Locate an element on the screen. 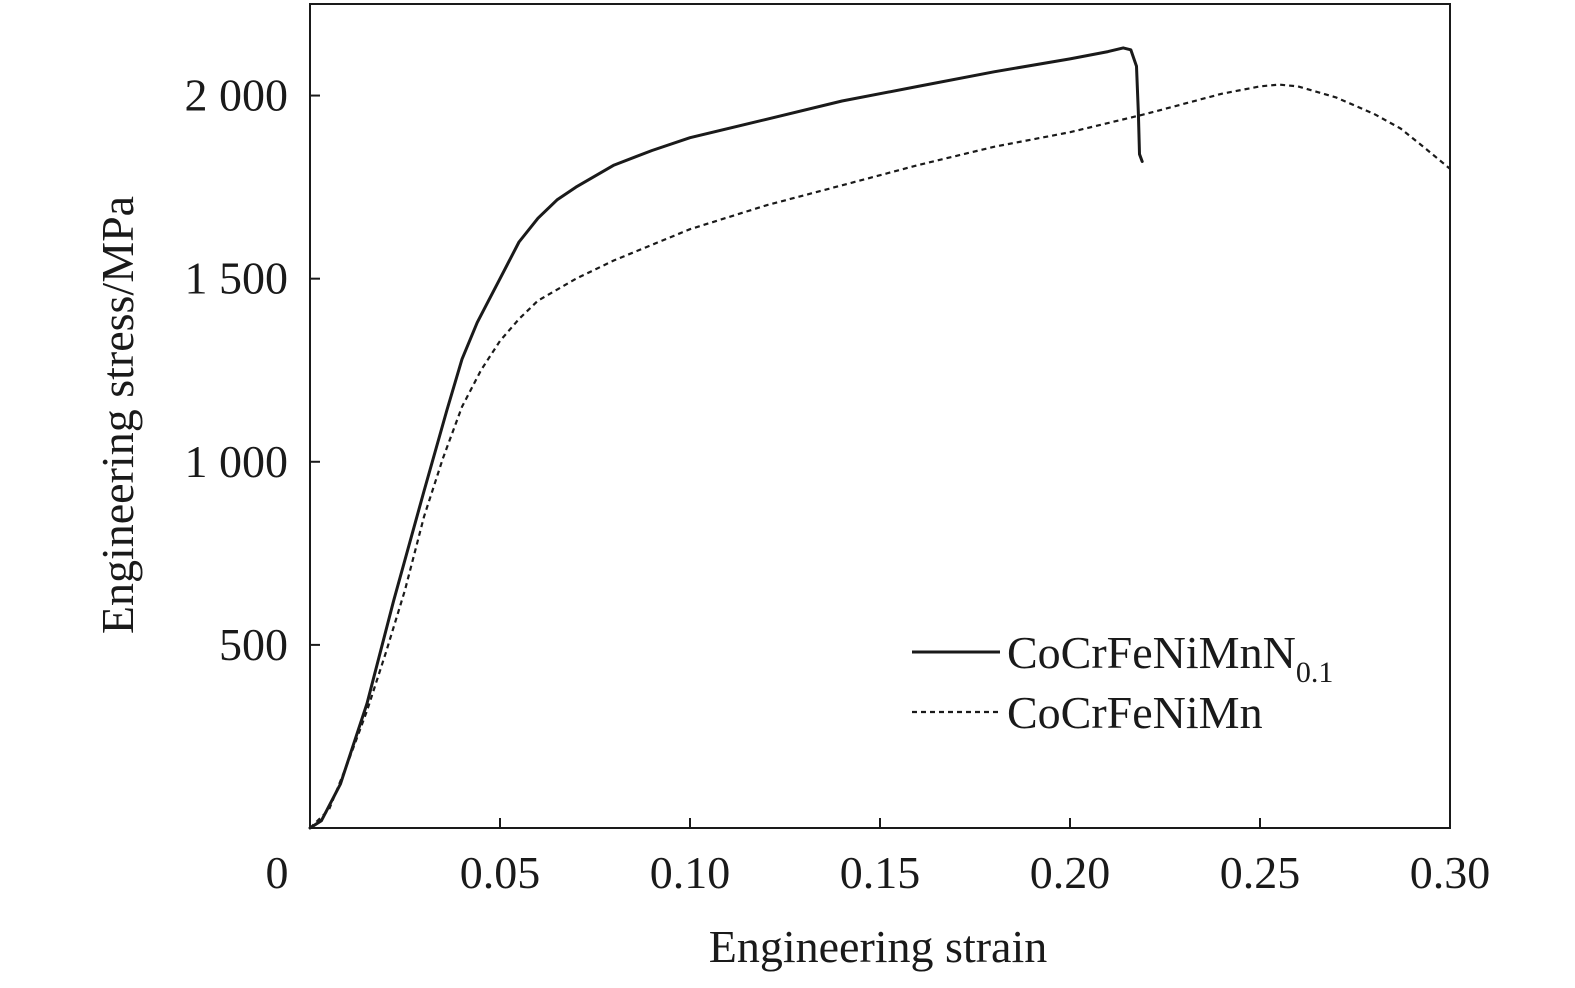 The height and width of the screenshot is (988, 1575). legend: CoCrFeNiMnN0.1 CoCrFeNiMn is located at coordinates (1122, 682).